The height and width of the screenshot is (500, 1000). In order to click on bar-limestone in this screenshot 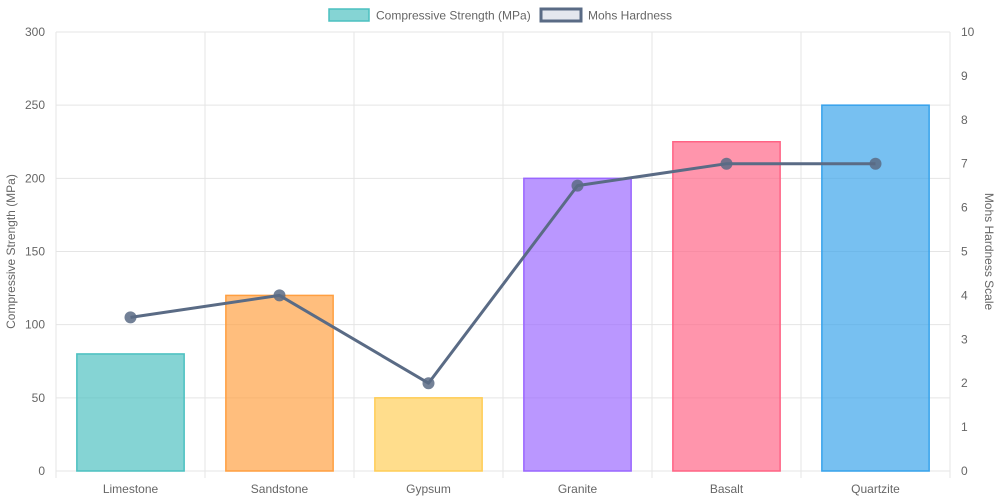, I will do `click(130, 412)`.